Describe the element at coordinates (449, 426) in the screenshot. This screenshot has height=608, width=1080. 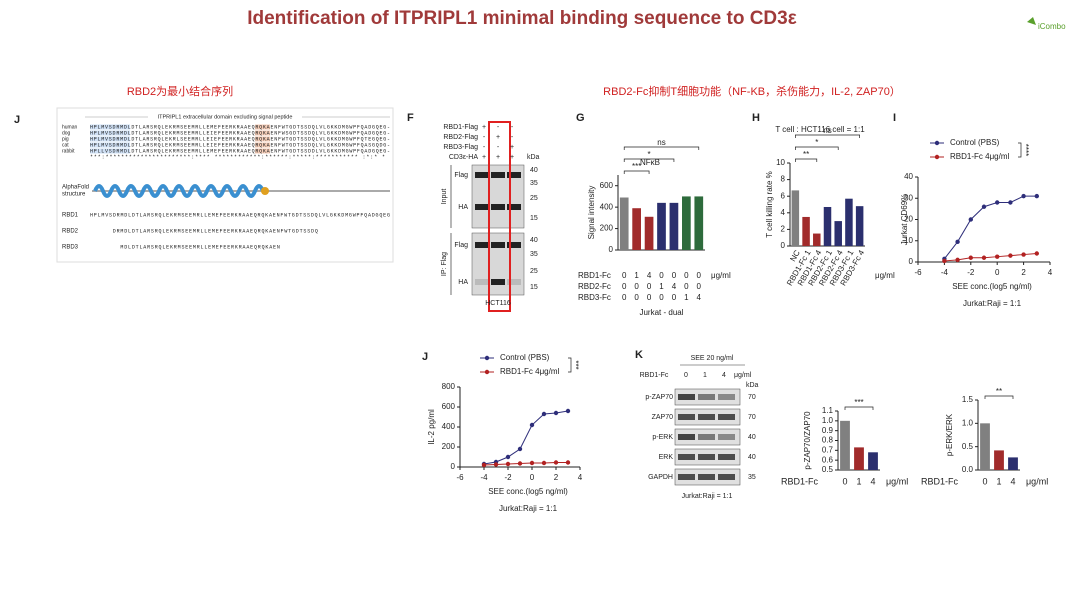
I see `y-tick-label: 400` at that location.